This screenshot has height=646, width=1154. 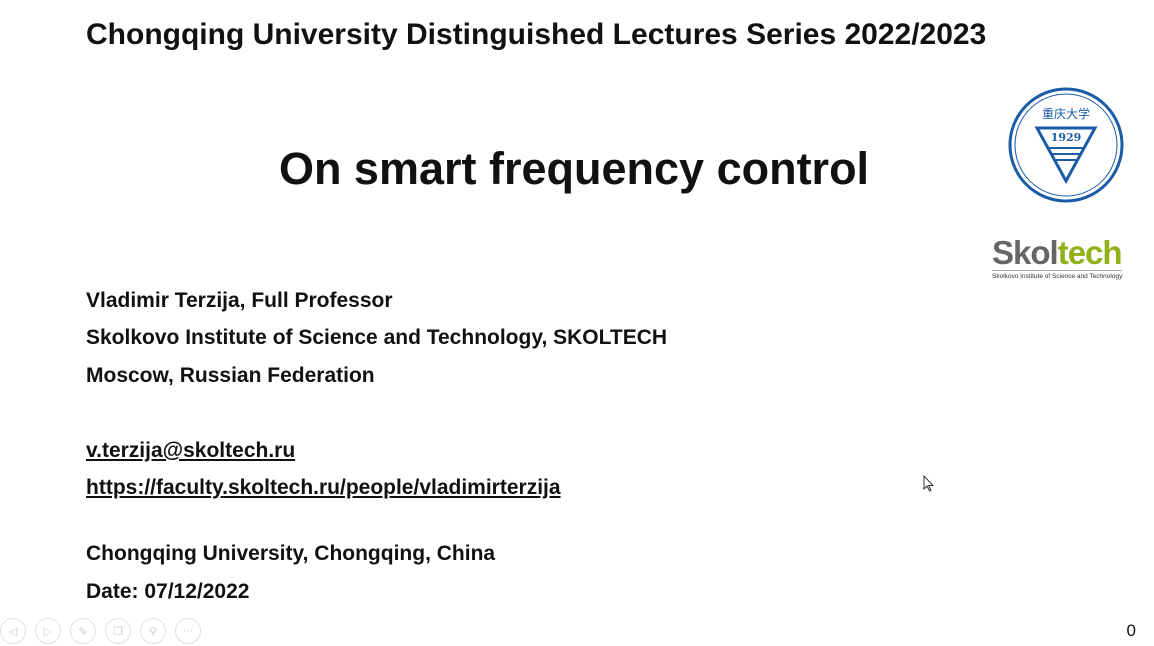 What do you see at coordinates (574, 168) in the screenshot?
I see `slide-title: On smart frequency control` at bounding box center [574, 168].